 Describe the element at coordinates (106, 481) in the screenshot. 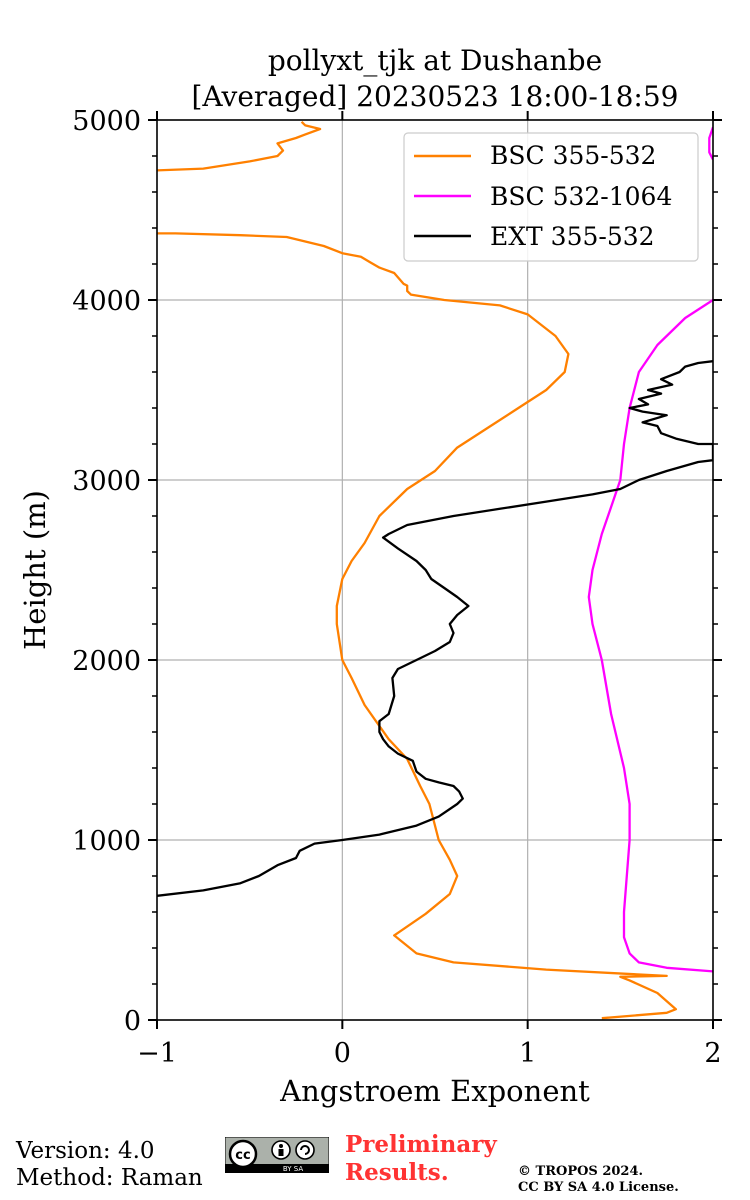

I see `y-tick-label: 3000` at that location.